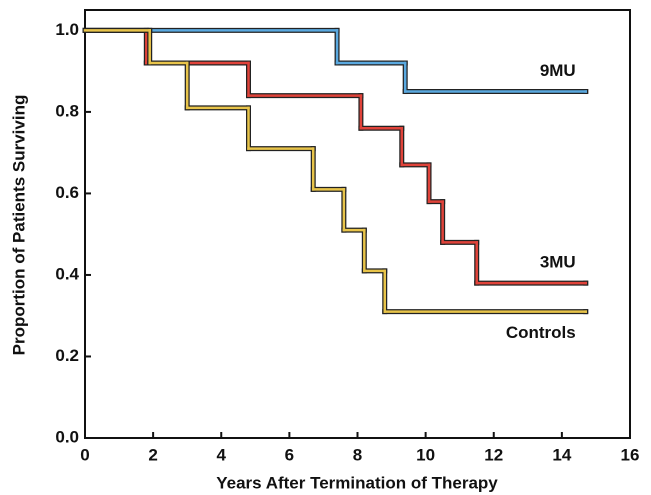  What do you see at coordinates (222, 454) in the screenshot?
I see `x-tick-label: 4` at bounding box center [222, 454].